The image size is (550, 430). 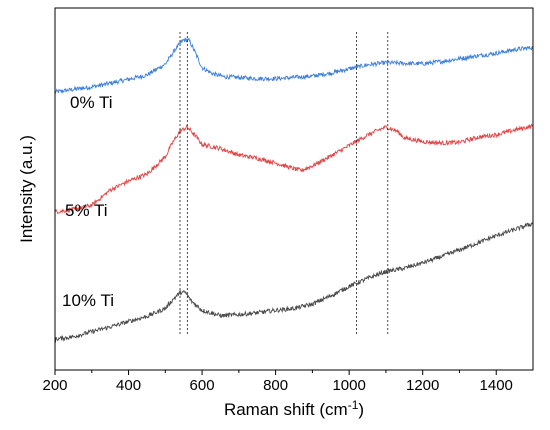 What do you see at coordinates (361, 409) in the screenshot?
I see `x-axis-title-close: )` at bounding box center [361, 409].